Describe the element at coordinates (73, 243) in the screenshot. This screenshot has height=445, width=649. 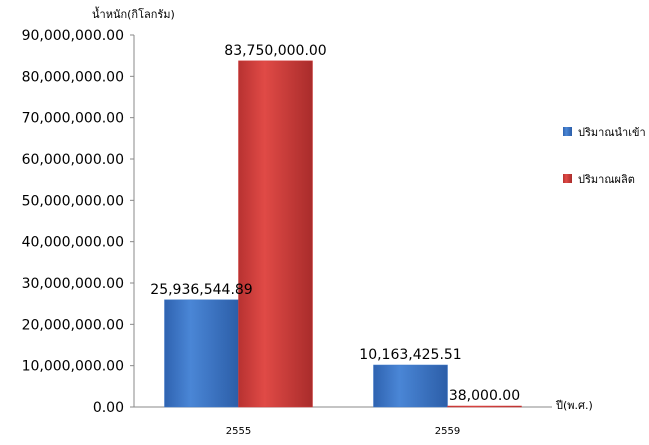
I see `y-tick-label: 40,000,000.00` at that location.